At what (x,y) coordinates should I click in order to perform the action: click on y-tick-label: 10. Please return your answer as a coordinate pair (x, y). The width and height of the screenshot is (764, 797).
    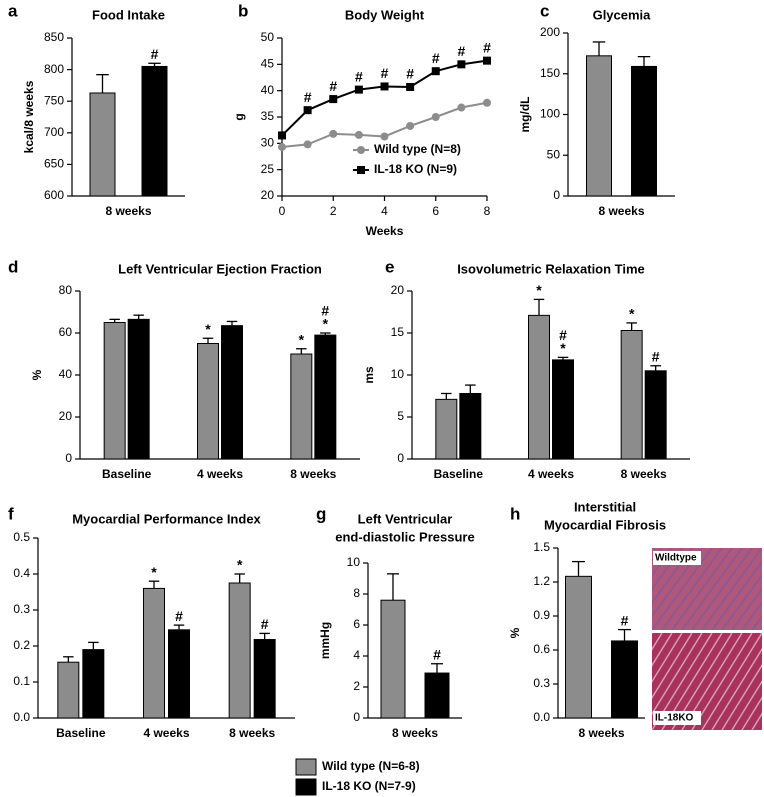
    Looking at the image, I should click on (398, 374).